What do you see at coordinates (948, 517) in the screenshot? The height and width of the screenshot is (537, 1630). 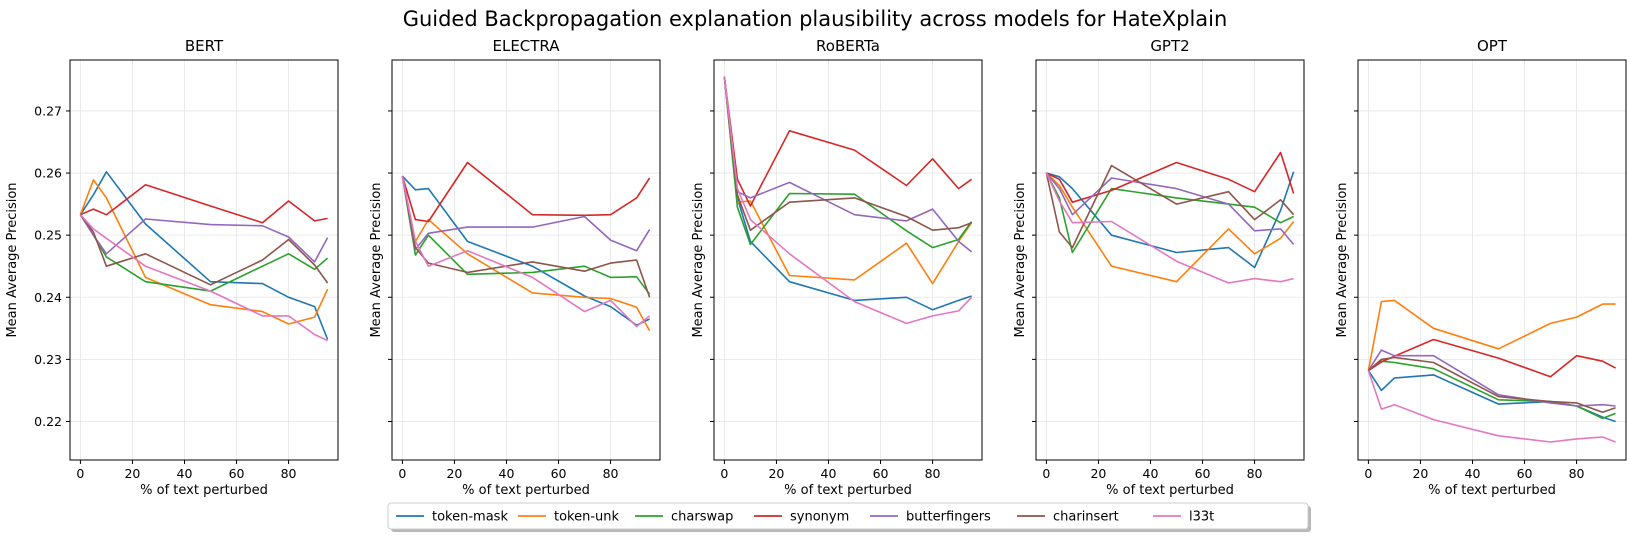 I see `legend-label: butterfingers` at bounding box center [948, 517].